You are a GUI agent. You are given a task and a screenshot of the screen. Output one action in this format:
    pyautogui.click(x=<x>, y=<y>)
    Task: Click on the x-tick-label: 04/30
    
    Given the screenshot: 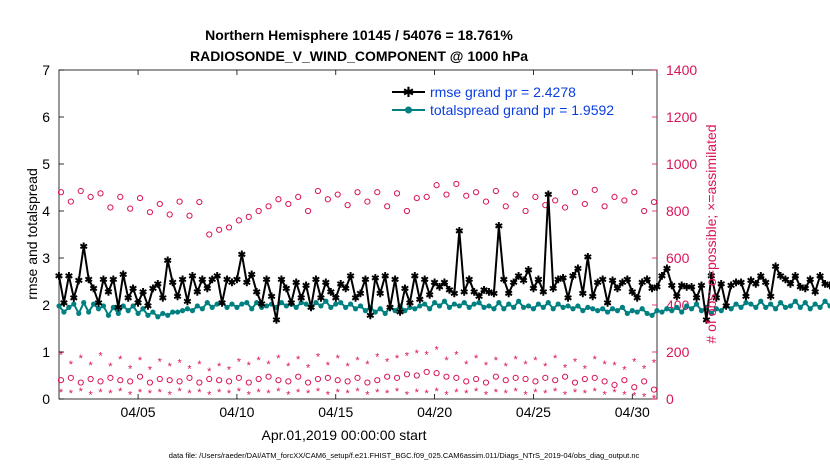 What is the action you would take?
    pyautogui.click(x=632, y=412)
    